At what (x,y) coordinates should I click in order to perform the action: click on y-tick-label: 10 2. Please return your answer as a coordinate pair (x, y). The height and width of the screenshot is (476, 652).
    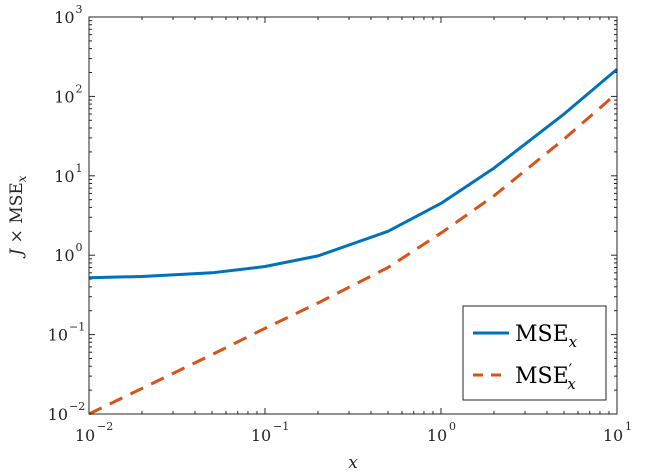
    Looking at the image, I should click on (68, 94).